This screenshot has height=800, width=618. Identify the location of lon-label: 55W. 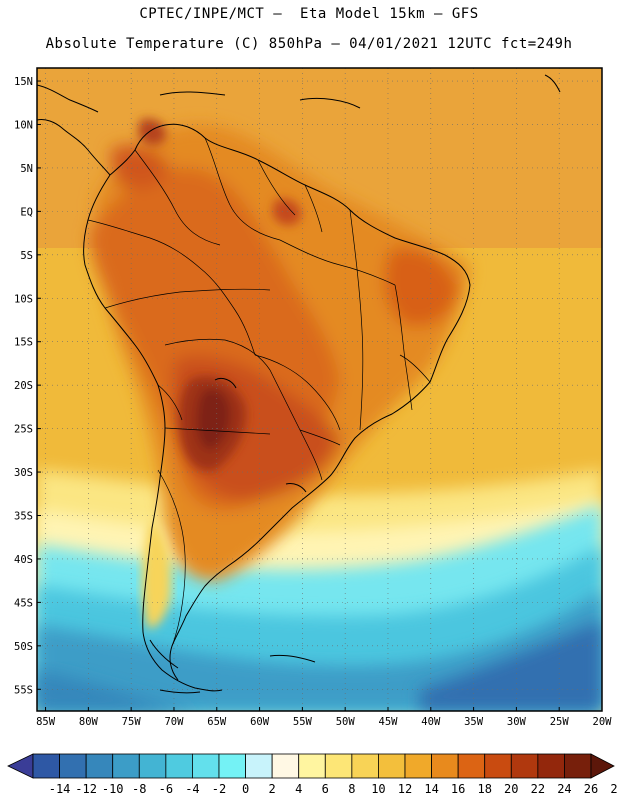
(303, 722).